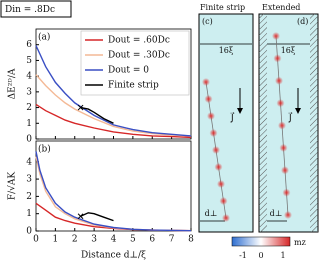 This screenshot has width=324, height=267. Describe the element at coordinates (29, 61) in the screenshot. I see `y-tick-label: 5` at that location.